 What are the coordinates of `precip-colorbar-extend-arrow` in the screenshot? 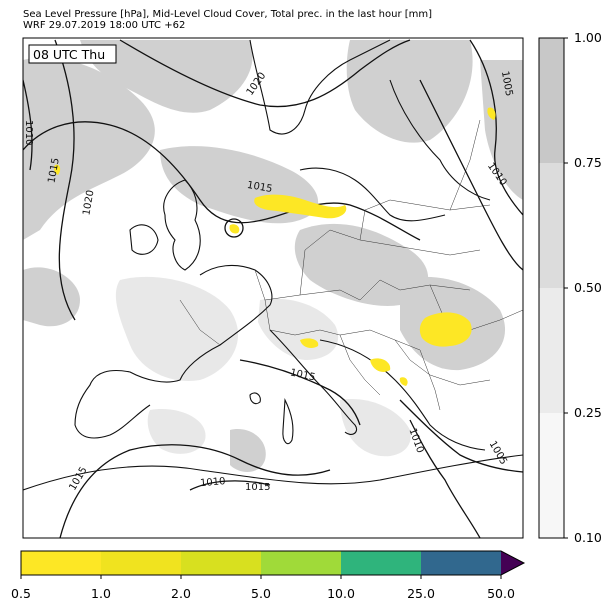 It's located at (512, 563).